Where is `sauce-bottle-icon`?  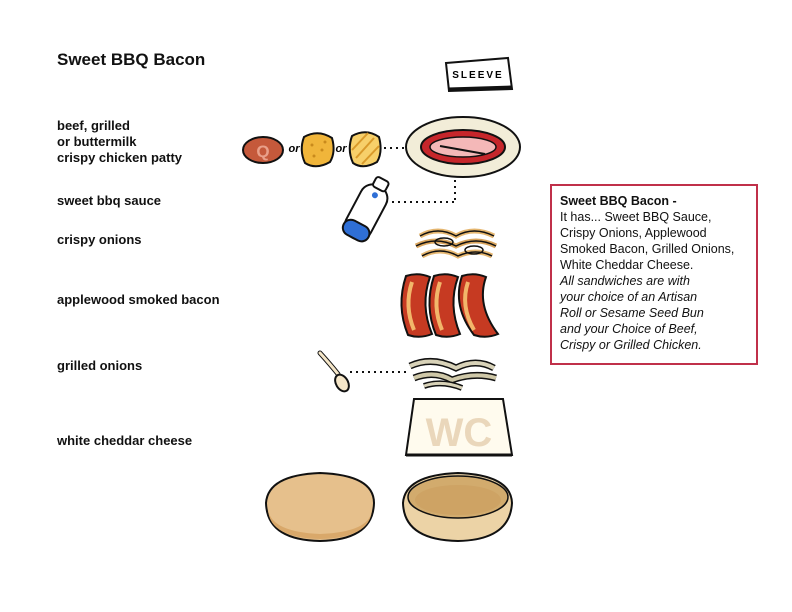 sauce-bottle-icon is located at coordinates (365, 209).